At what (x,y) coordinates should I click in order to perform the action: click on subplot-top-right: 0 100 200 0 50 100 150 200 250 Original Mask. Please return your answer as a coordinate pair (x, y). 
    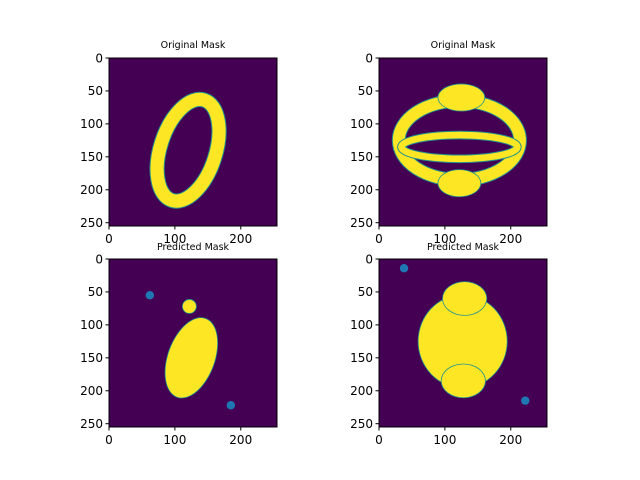
    Looking at the image, I should click on (449, 143).